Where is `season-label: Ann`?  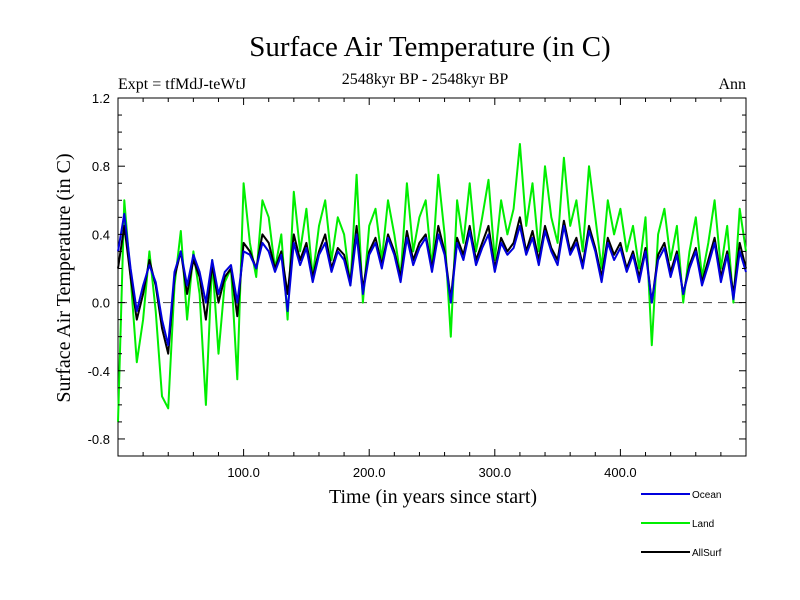 season-label: Ann is located at coordinates (732, 84).